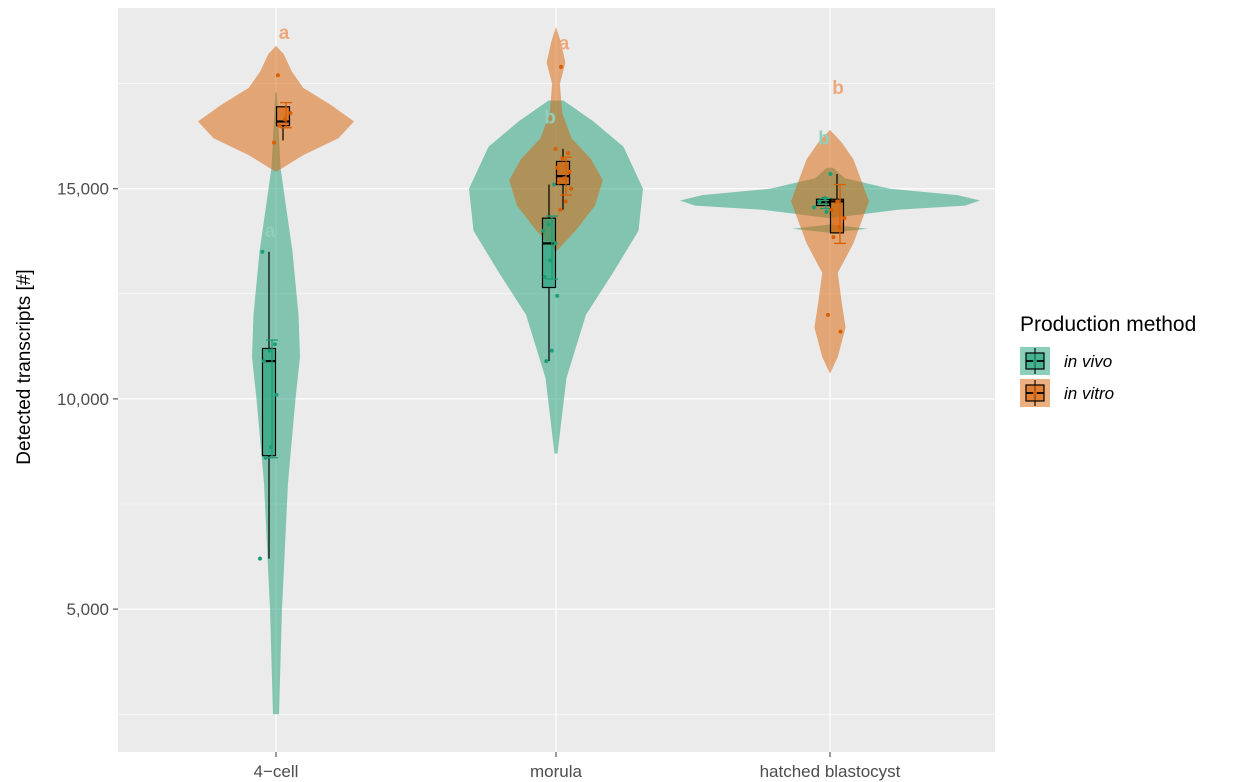  I want to click on legend: Production method in vivo in vitro, so click(1108, 360).